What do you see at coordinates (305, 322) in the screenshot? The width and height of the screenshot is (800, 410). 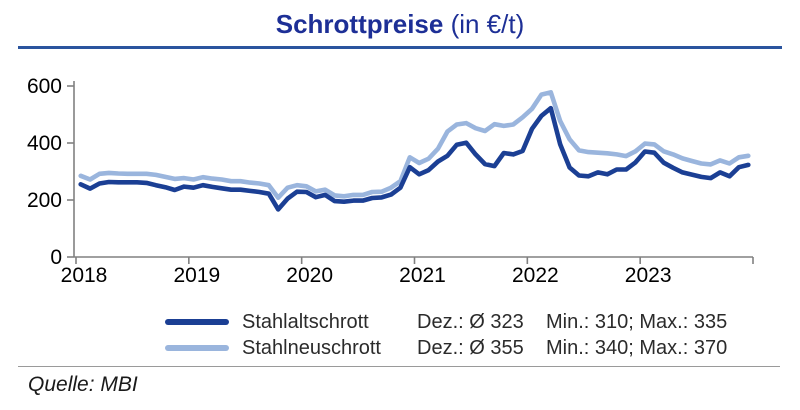 I see `legend-label-stahlaltschrott: Stahlaltschrott` at bounding box center [305, 322].